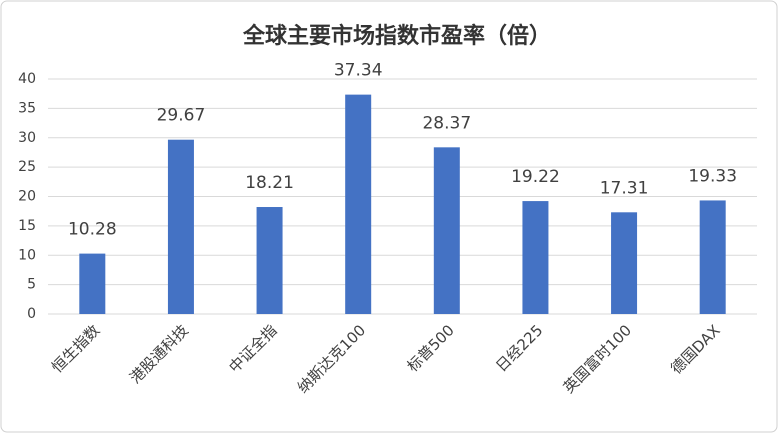 The width and height of the screenshot is (779, 434). Describe the element at coordinates (92, 230) in the screenshot. I see `data-label: 10.28` at that location.